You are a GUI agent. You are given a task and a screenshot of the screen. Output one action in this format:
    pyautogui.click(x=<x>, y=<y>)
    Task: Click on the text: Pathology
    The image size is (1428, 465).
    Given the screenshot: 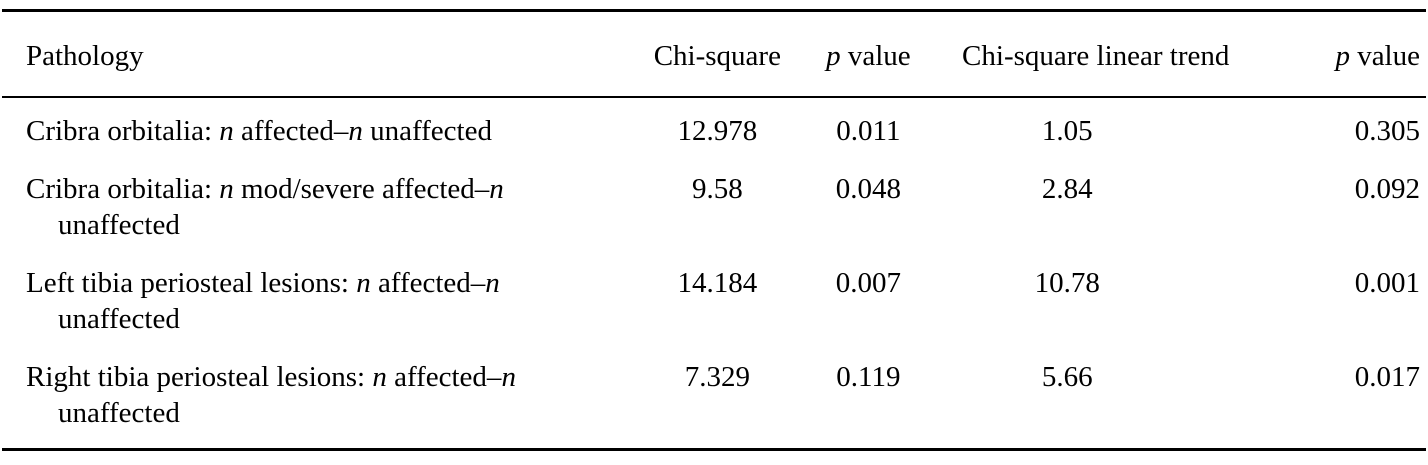 What is the action you would take?
    pyautogui.click(x=85, y=56)
    